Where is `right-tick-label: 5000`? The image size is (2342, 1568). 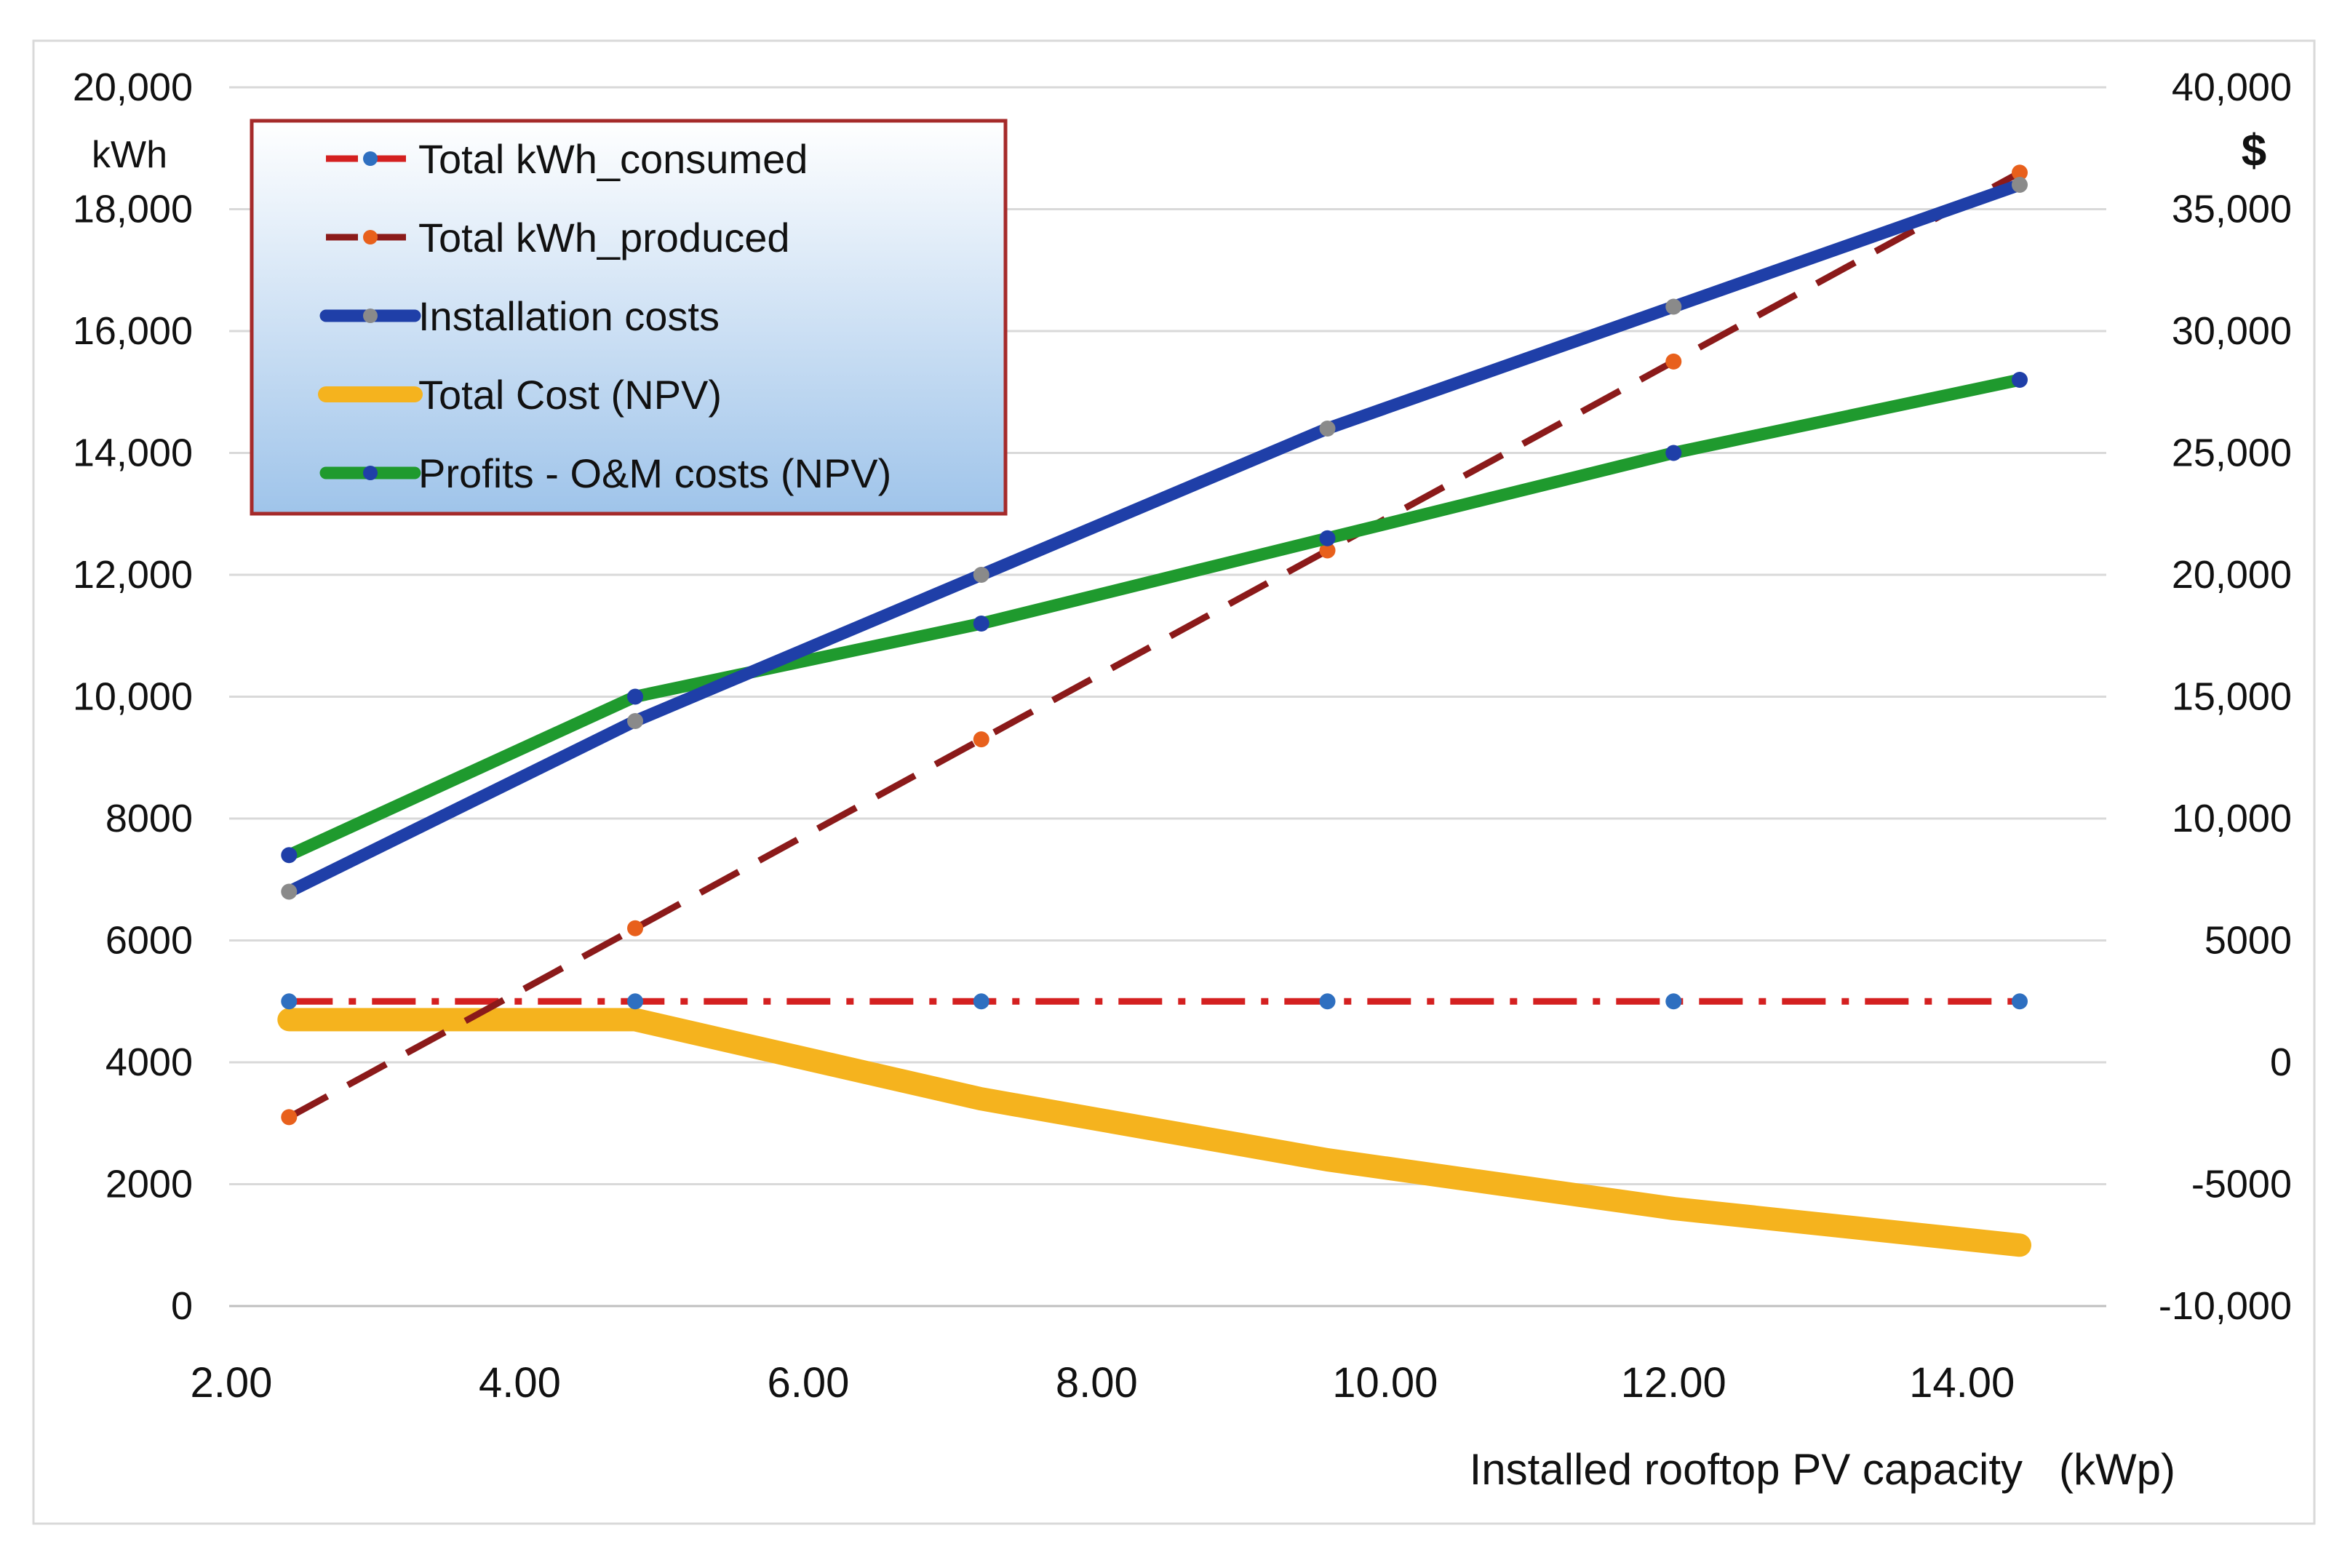 right-tick-label: 5000 is located at coordinates (2248, 941).